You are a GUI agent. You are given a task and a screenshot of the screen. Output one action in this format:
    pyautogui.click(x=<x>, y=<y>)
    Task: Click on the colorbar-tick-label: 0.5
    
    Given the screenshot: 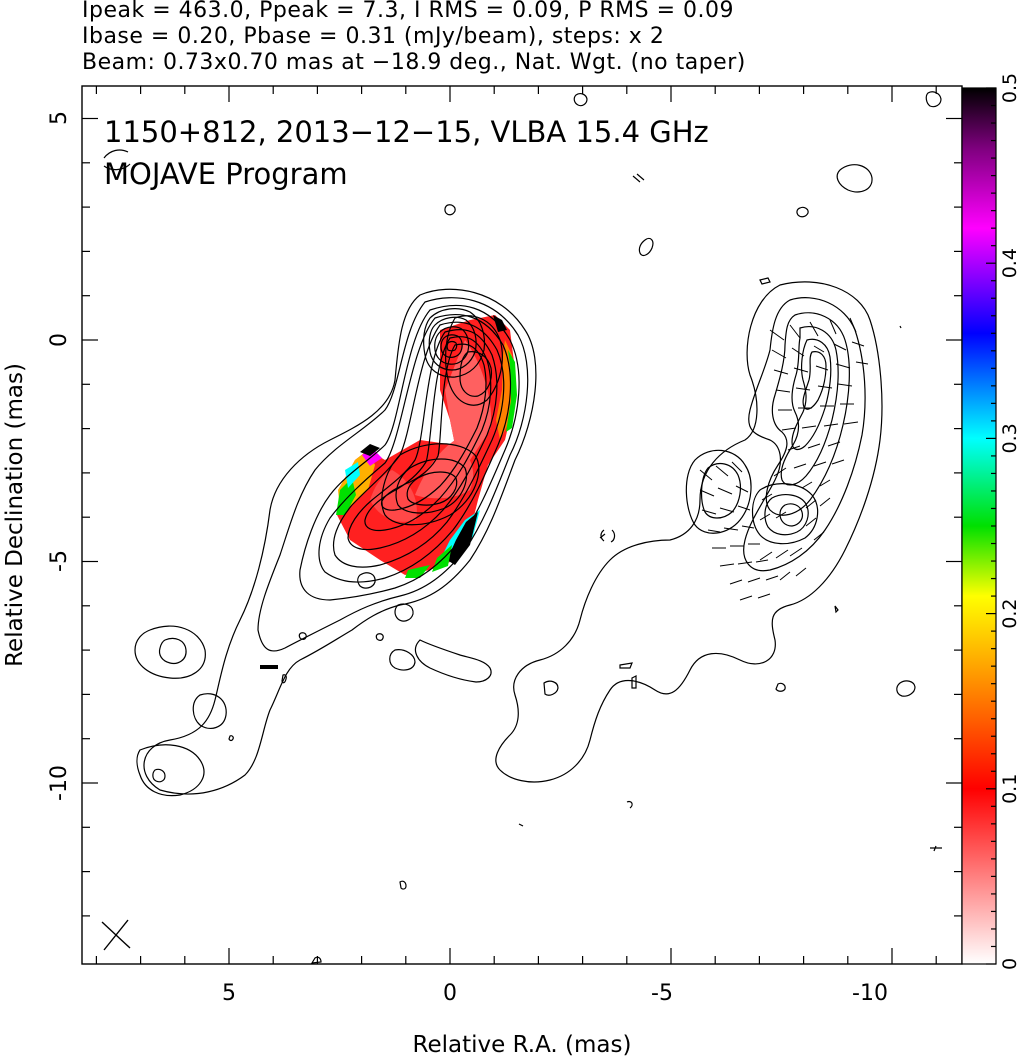 What is the action you would take?
    pyautogui.click(x=1010, y=88)
    